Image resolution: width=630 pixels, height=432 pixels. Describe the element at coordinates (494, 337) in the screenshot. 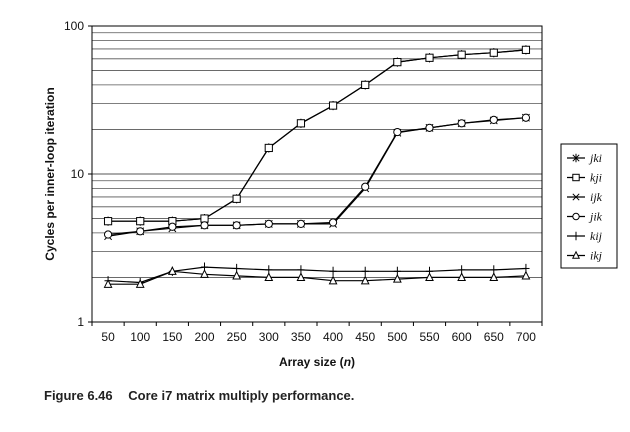

I see `x-tick-label: 650` at that location.